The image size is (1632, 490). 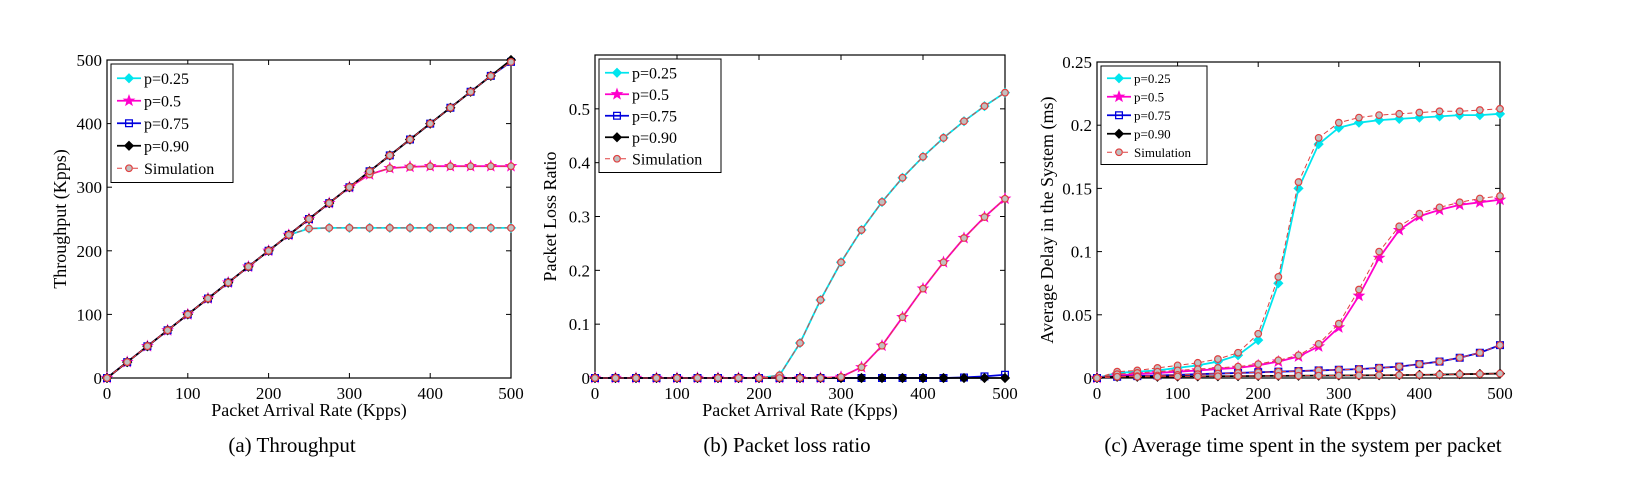 What do you see at coordinates (1152, 78) in the screenshot?
I see `legend-label: p=0.25` at bounding box center [1152, 78].